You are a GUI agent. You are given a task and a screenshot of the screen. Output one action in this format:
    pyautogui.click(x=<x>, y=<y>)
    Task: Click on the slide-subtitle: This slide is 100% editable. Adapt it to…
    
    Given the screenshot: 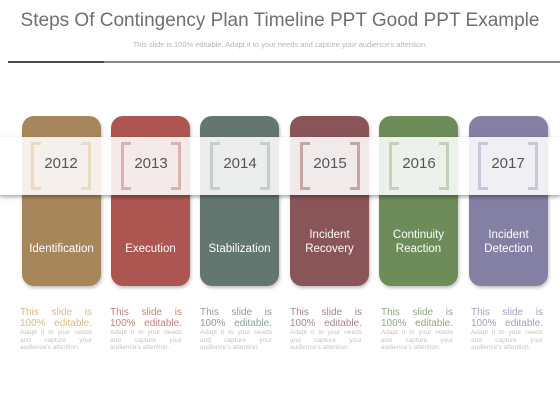 What is the action you would take?
    pyautogui.click(x=280, y=44)
    